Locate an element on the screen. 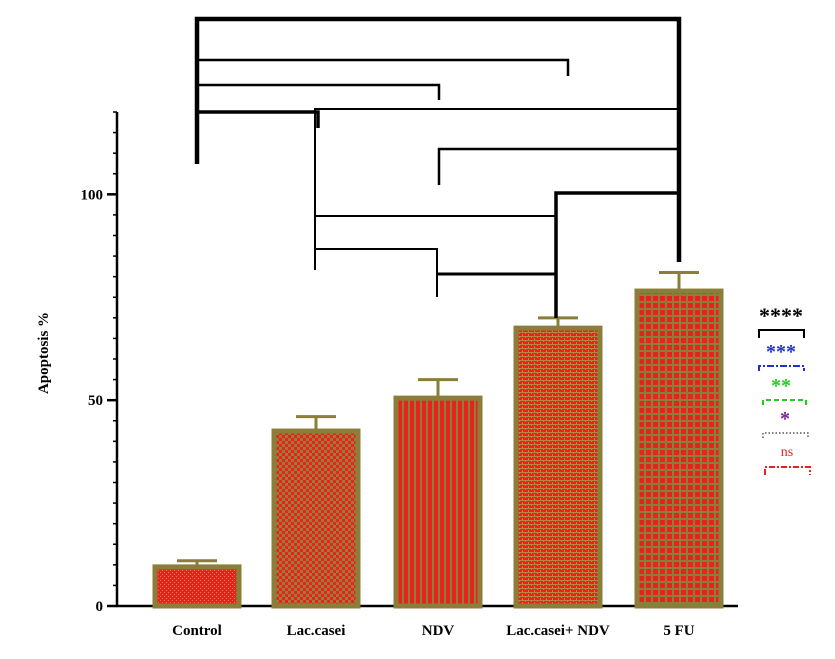 The width and height of the screenshot is (835, 659). category-labels: Control Lac.casei NDV Lac.casei+ NDV 5 FU is located at coordinates (433, 631).